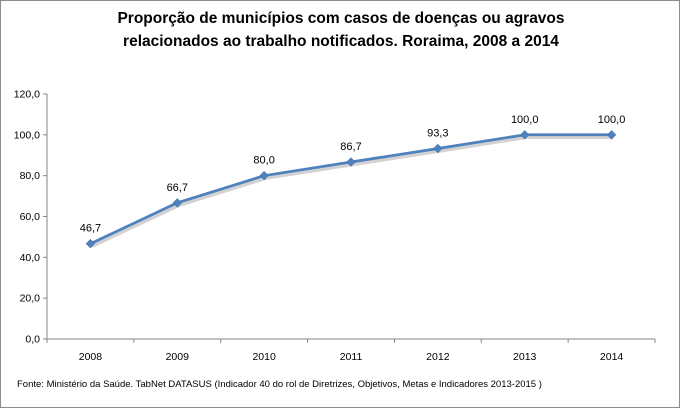 The image size is (680, 408). I want to click on x-tick-label: 2012, so click(438, 357).